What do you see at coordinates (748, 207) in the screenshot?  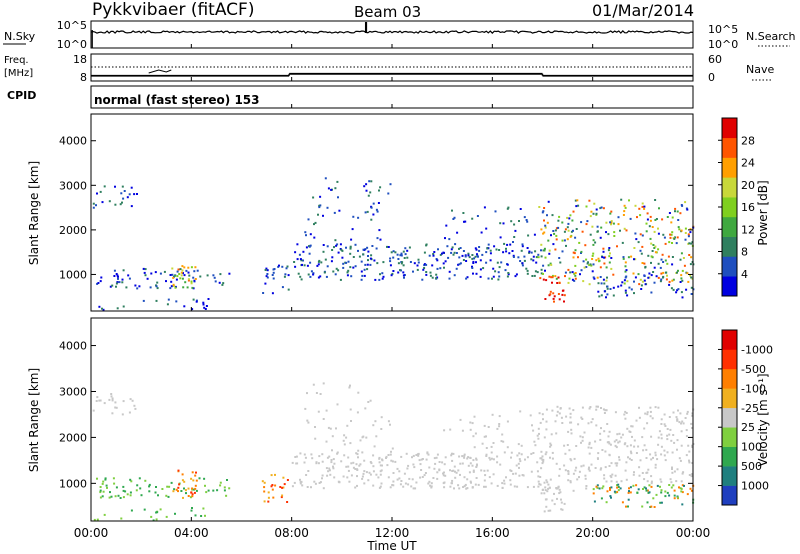 I see `power-colorbar-label-3: 16` at bounding box center [748, 207].